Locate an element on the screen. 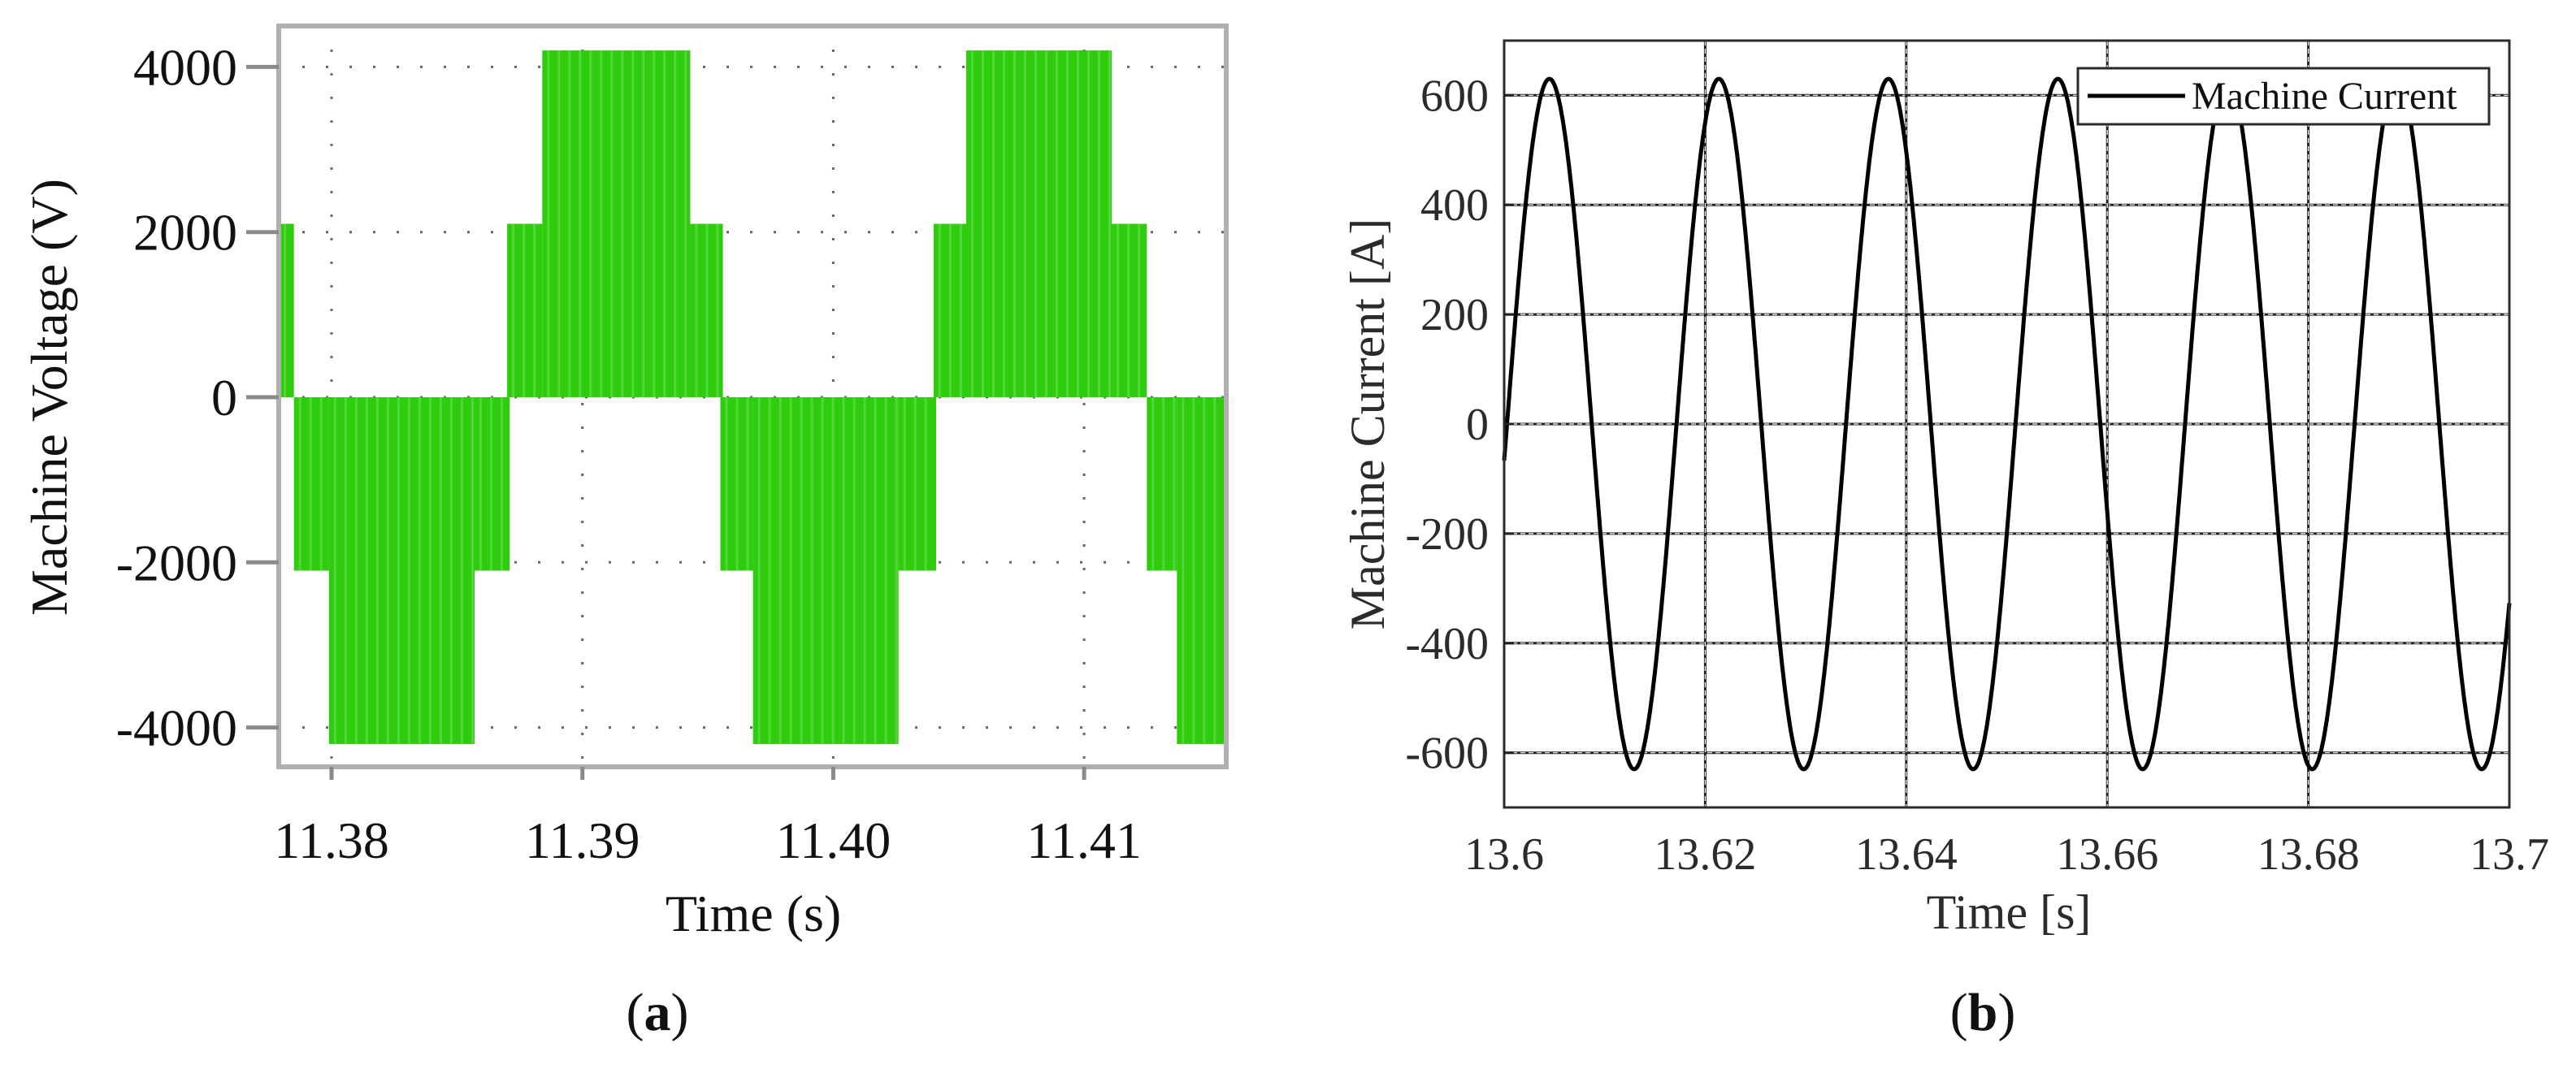 The height and width of the screenshot is (1069, 2576). y-tick-label: 200 is located at coordinates (1454, 315).